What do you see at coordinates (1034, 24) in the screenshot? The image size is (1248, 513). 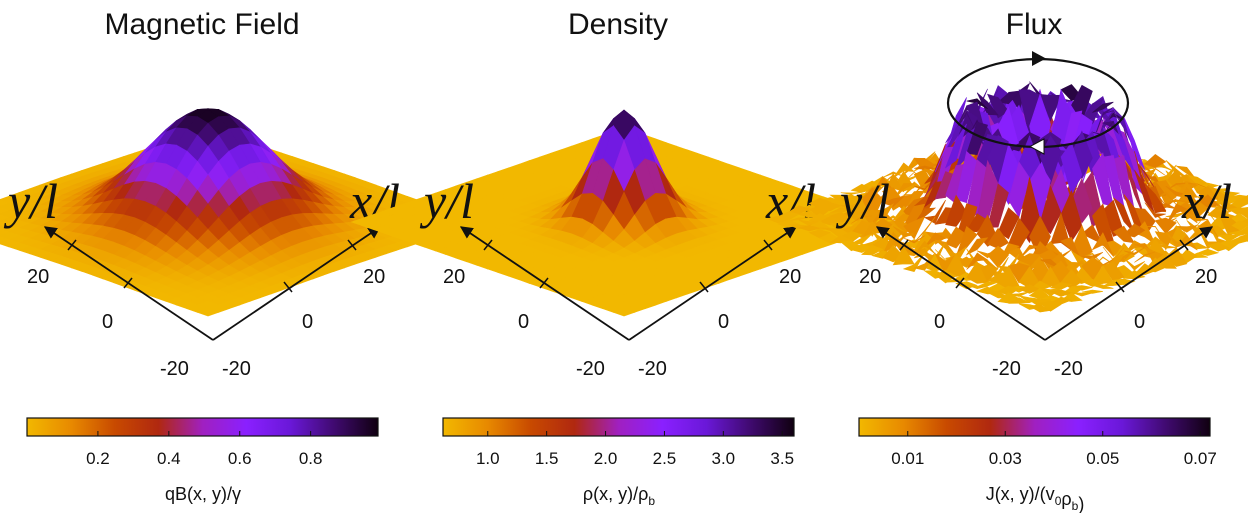 I see `panel-title: Flux` at bounding box center [1034, 24].